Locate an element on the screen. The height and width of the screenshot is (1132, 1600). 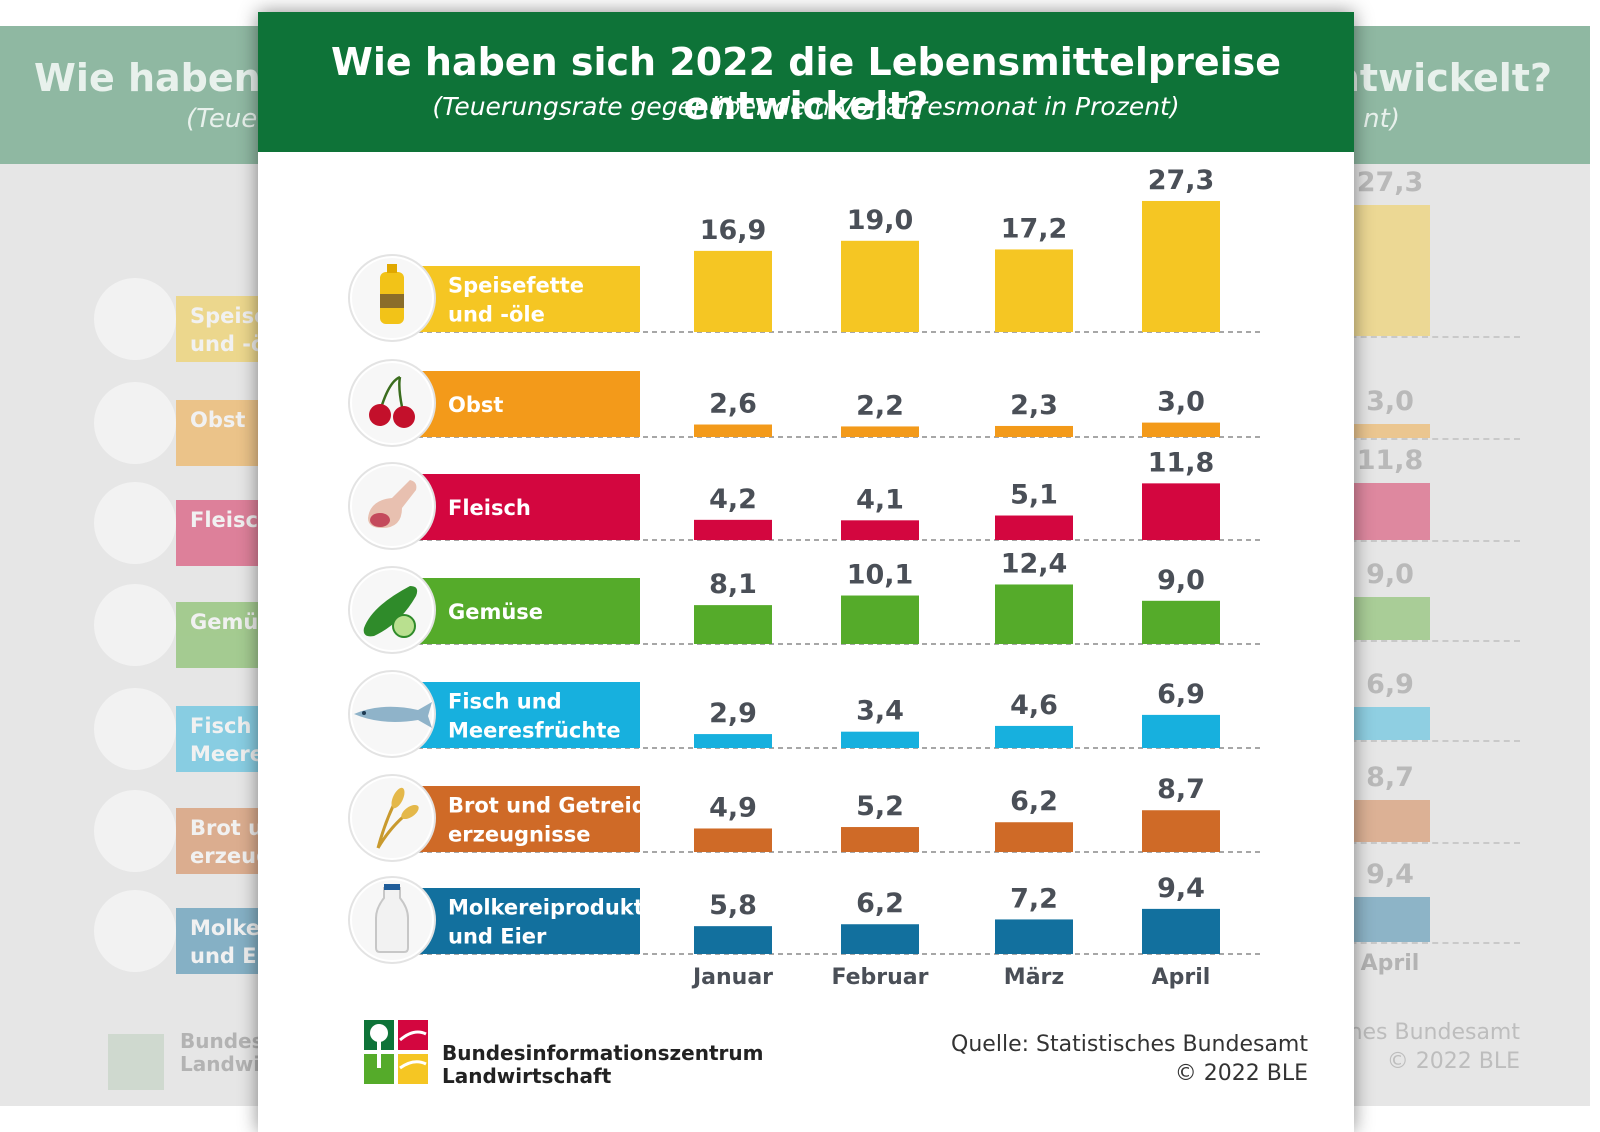
series-row-5: Fisch und Meeresfrüchte 2,9 3,4 4,6 6,9 is located at coordinates (805, 714).